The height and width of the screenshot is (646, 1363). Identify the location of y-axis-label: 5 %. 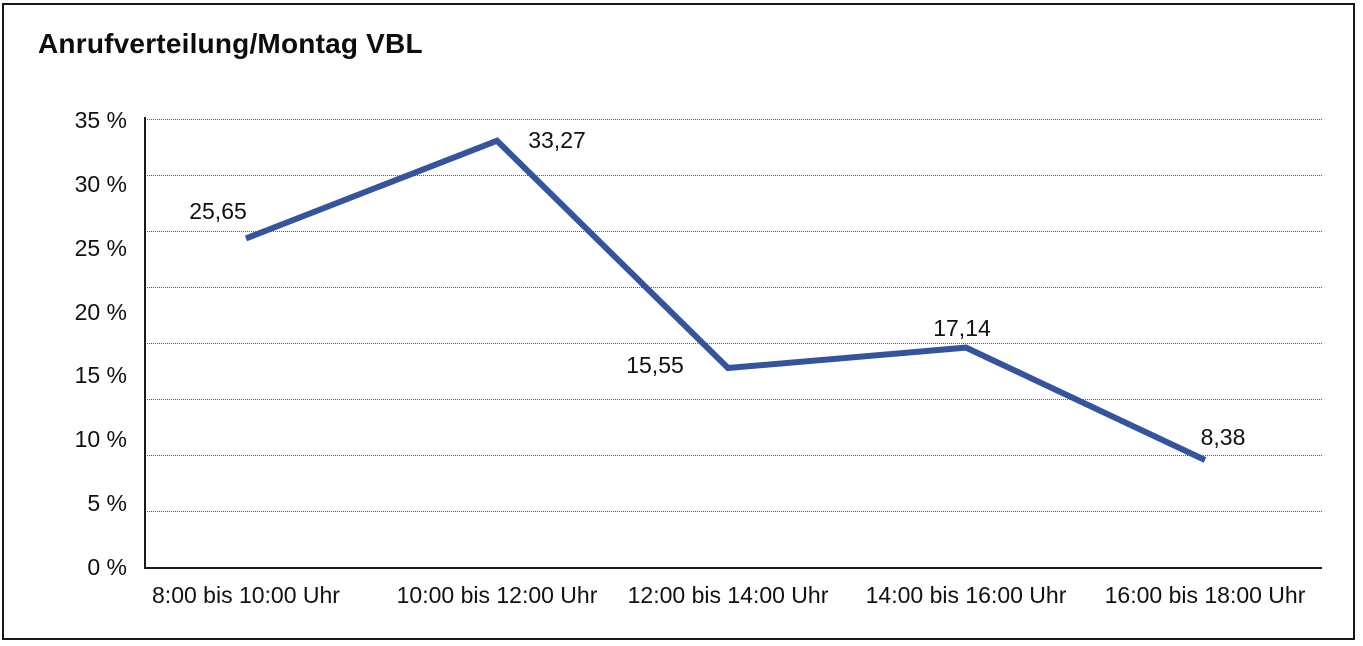
(107, 503).